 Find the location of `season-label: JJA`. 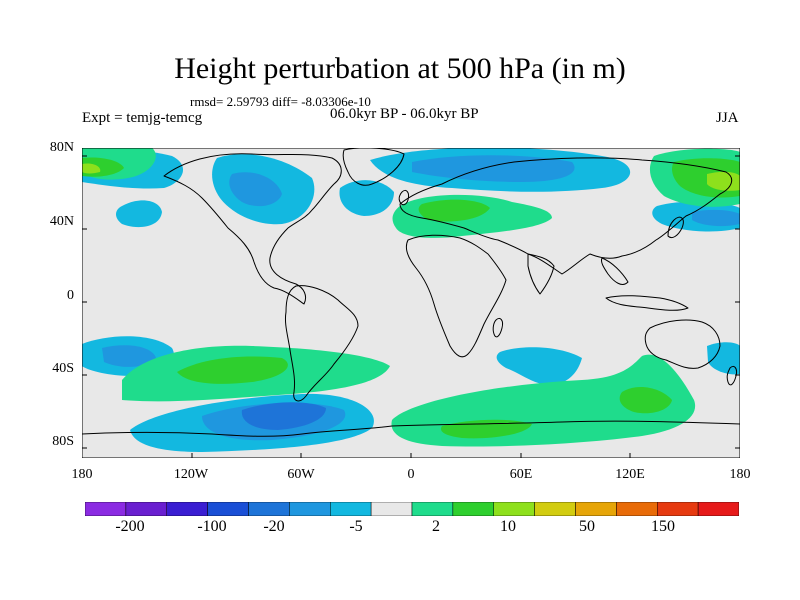

season-label: JJA is located at coordinates (727, 118).